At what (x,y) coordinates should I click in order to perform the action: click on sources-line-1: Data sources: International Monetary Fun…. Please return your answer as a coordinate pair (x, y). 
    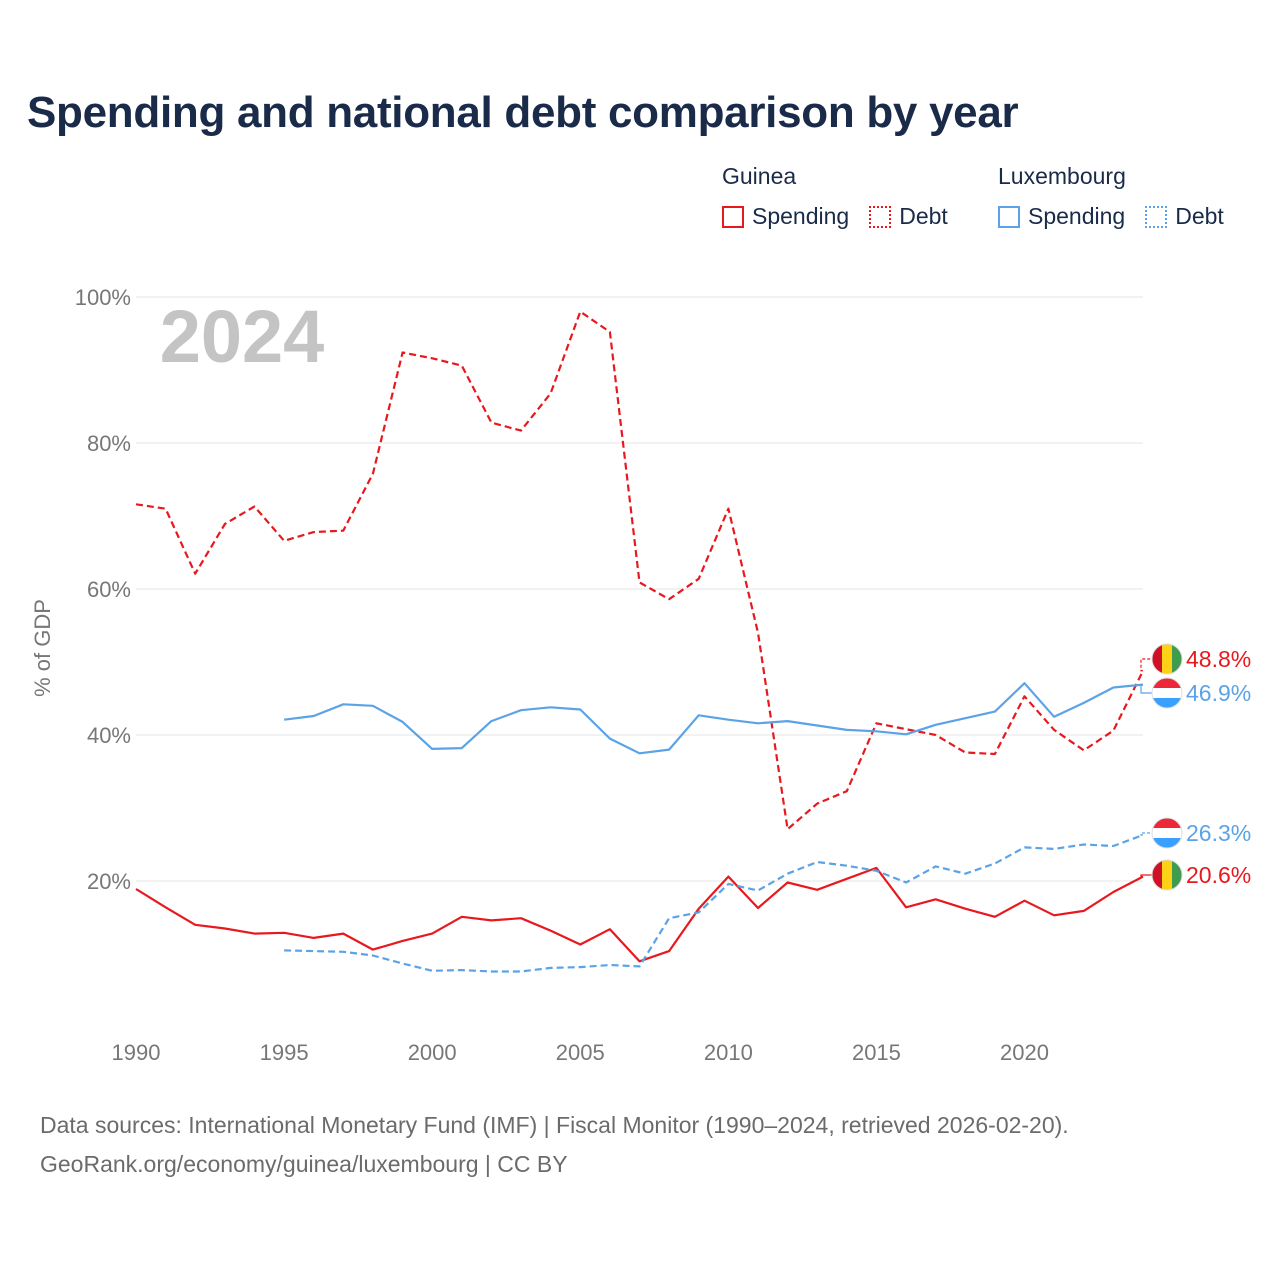
    Looking at the image, I should click on (554, 1125).